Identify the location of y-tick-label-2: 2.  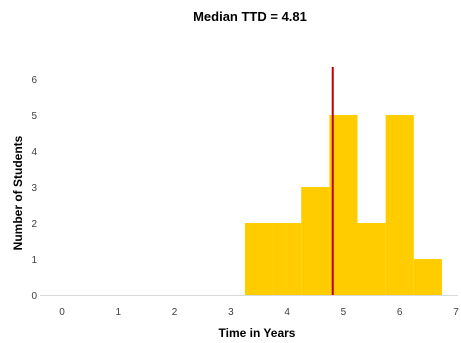
(34, 224).